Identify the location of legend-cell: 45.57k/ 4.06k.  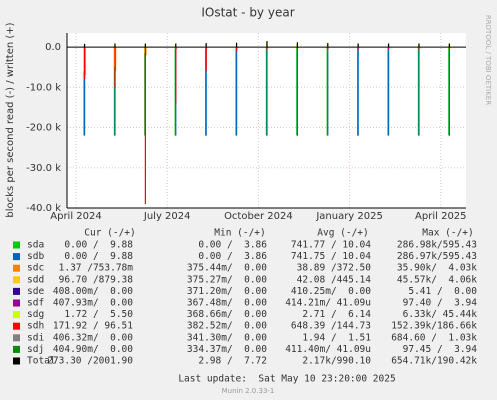
(437, 279).